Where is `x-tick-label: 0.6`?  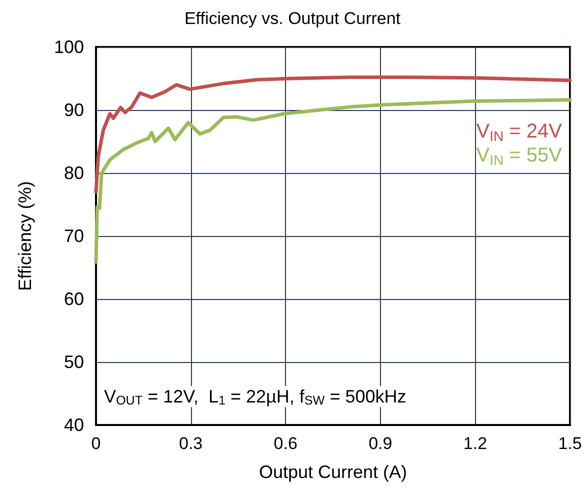
x-tick-label: 0.6 is located at coordinates (286, 443).